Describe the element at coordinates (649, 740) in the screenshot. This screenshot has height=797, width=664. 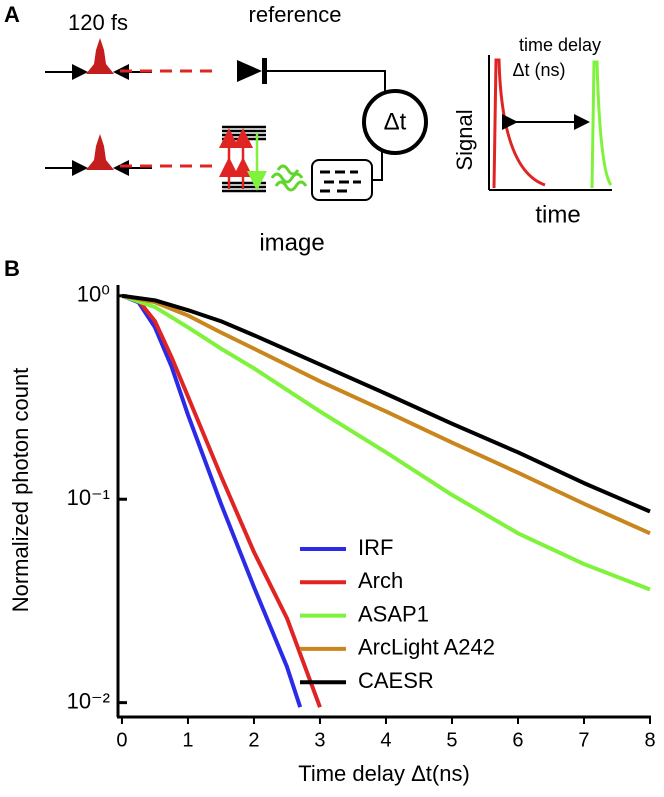
I see `x-tick-label: 8` at that location.